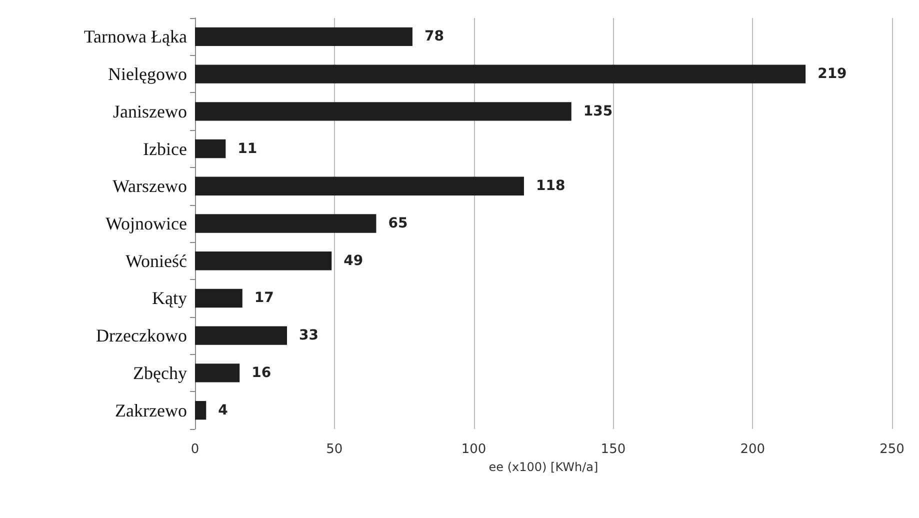 This screenshot has height=518, width=919. What do you see at coordinates (434, 36) in the screenshot?
I see `data-label: 78` at bounding box center [434, 36].